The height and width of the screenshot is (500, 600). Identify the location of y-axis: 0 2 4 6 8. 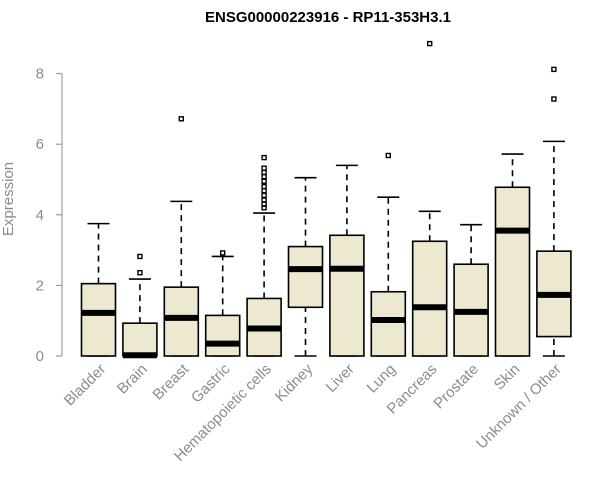
(49, 215).